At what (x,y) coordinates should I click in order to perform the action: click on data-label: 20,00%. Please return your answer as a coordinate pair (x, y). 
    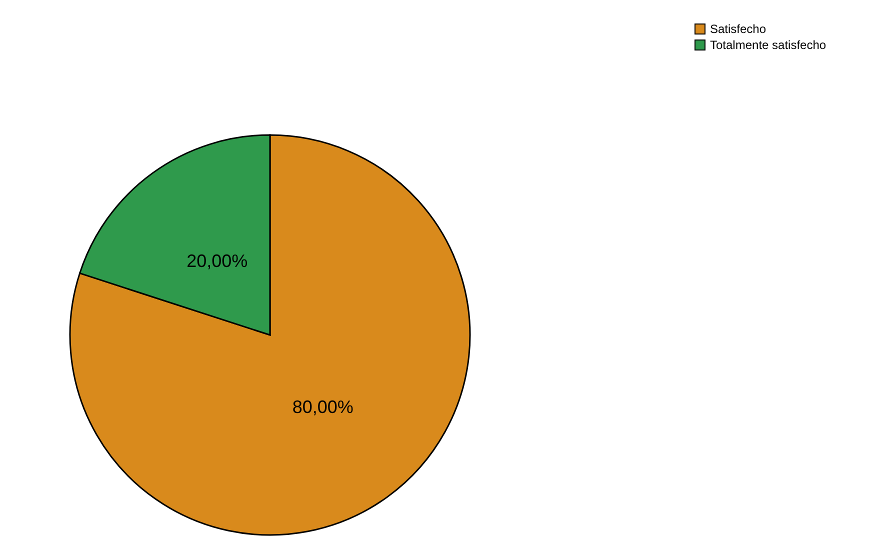
    Looking at the image, I should click on (217, 261).